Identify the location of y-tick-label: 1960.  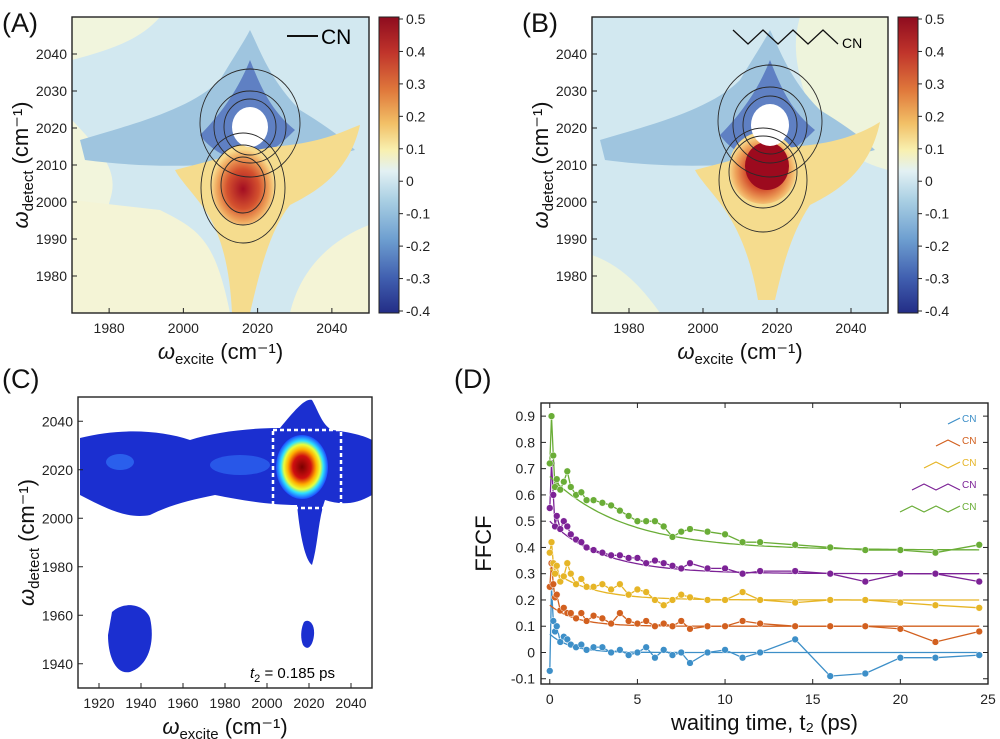
(57, 615).